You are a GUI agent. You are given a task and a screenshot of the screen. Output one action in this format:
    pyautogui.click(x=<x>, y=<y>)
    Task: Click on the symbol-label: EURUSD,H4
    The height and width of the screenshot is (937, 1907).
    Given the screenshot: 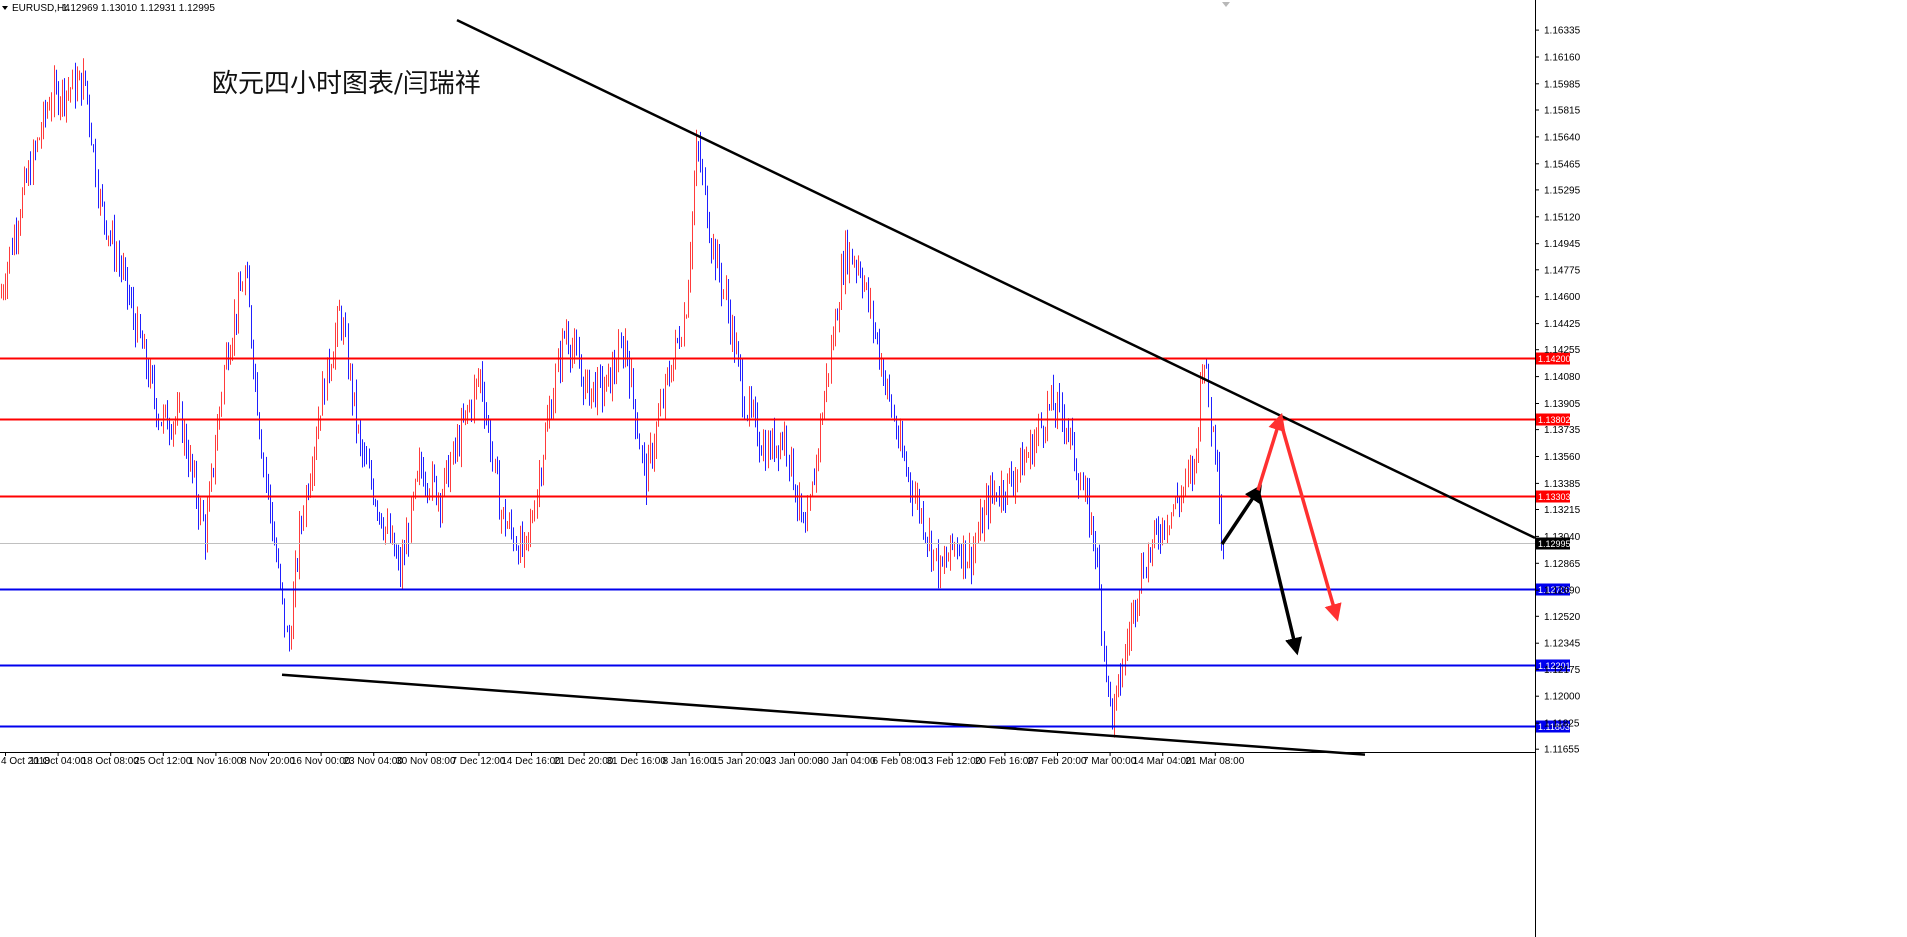 What is the action you would take?
    pyautogui.click(x=41, y=8)
    